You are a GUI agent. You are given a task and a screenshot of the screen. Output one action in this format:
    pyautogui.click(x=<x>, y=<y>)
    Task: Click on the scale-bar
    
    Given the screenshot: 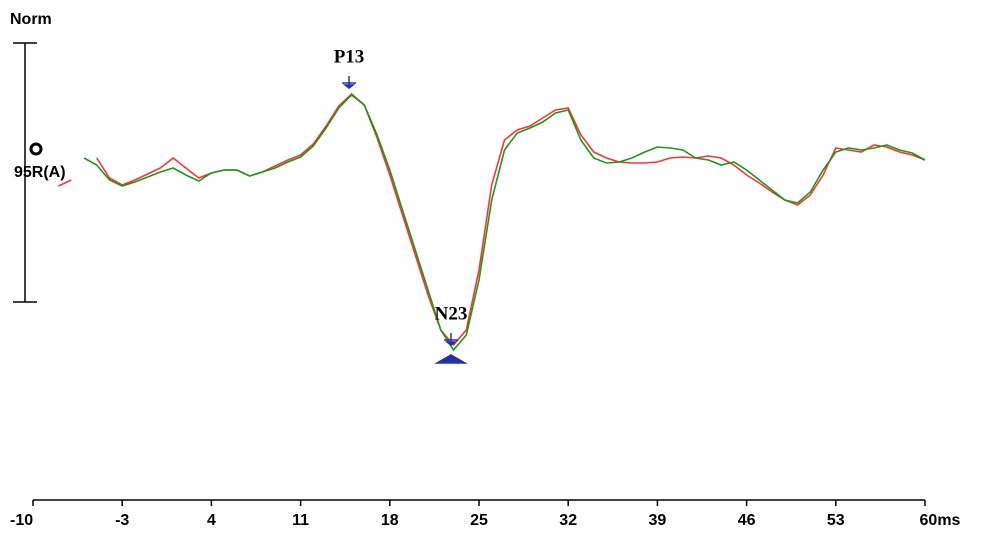 What is the action you would take?
    pyautogui.click(x=25, y=172)
    